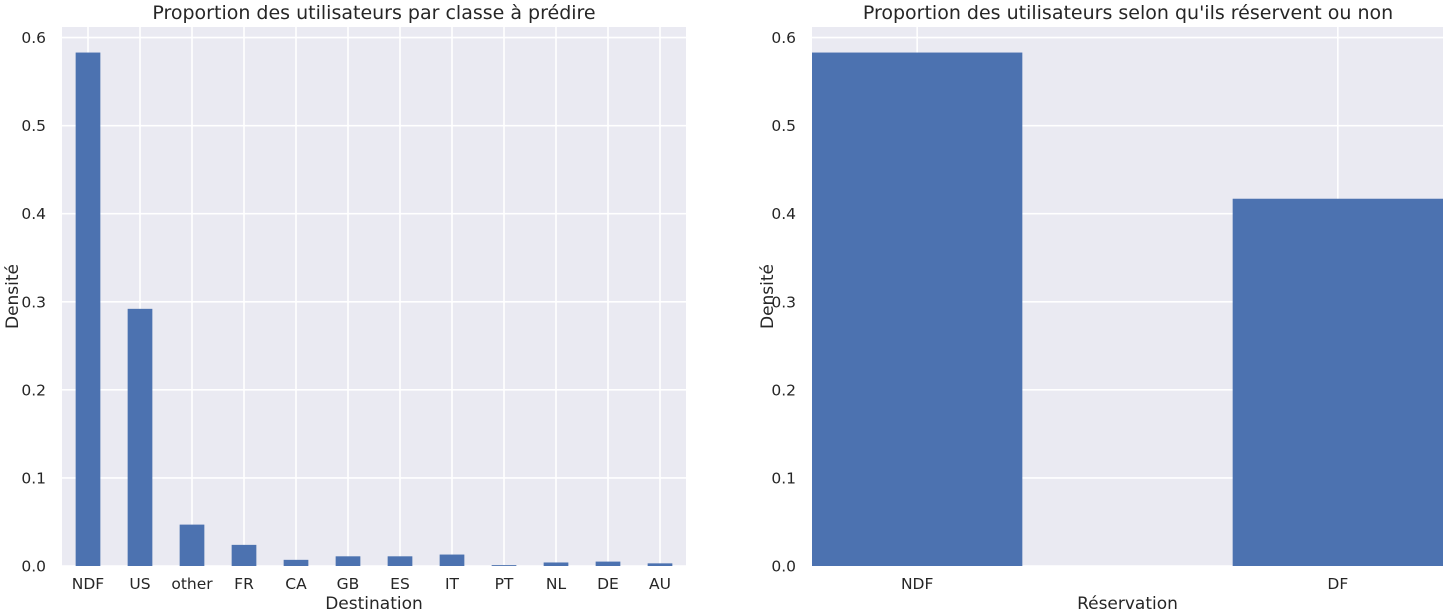 This screenshot has height=615, width=1447. What do you see at coordinates (1337, 584) in the screenshot?
I see `x-tick-label: DF` at bounding box center [1337, 584].